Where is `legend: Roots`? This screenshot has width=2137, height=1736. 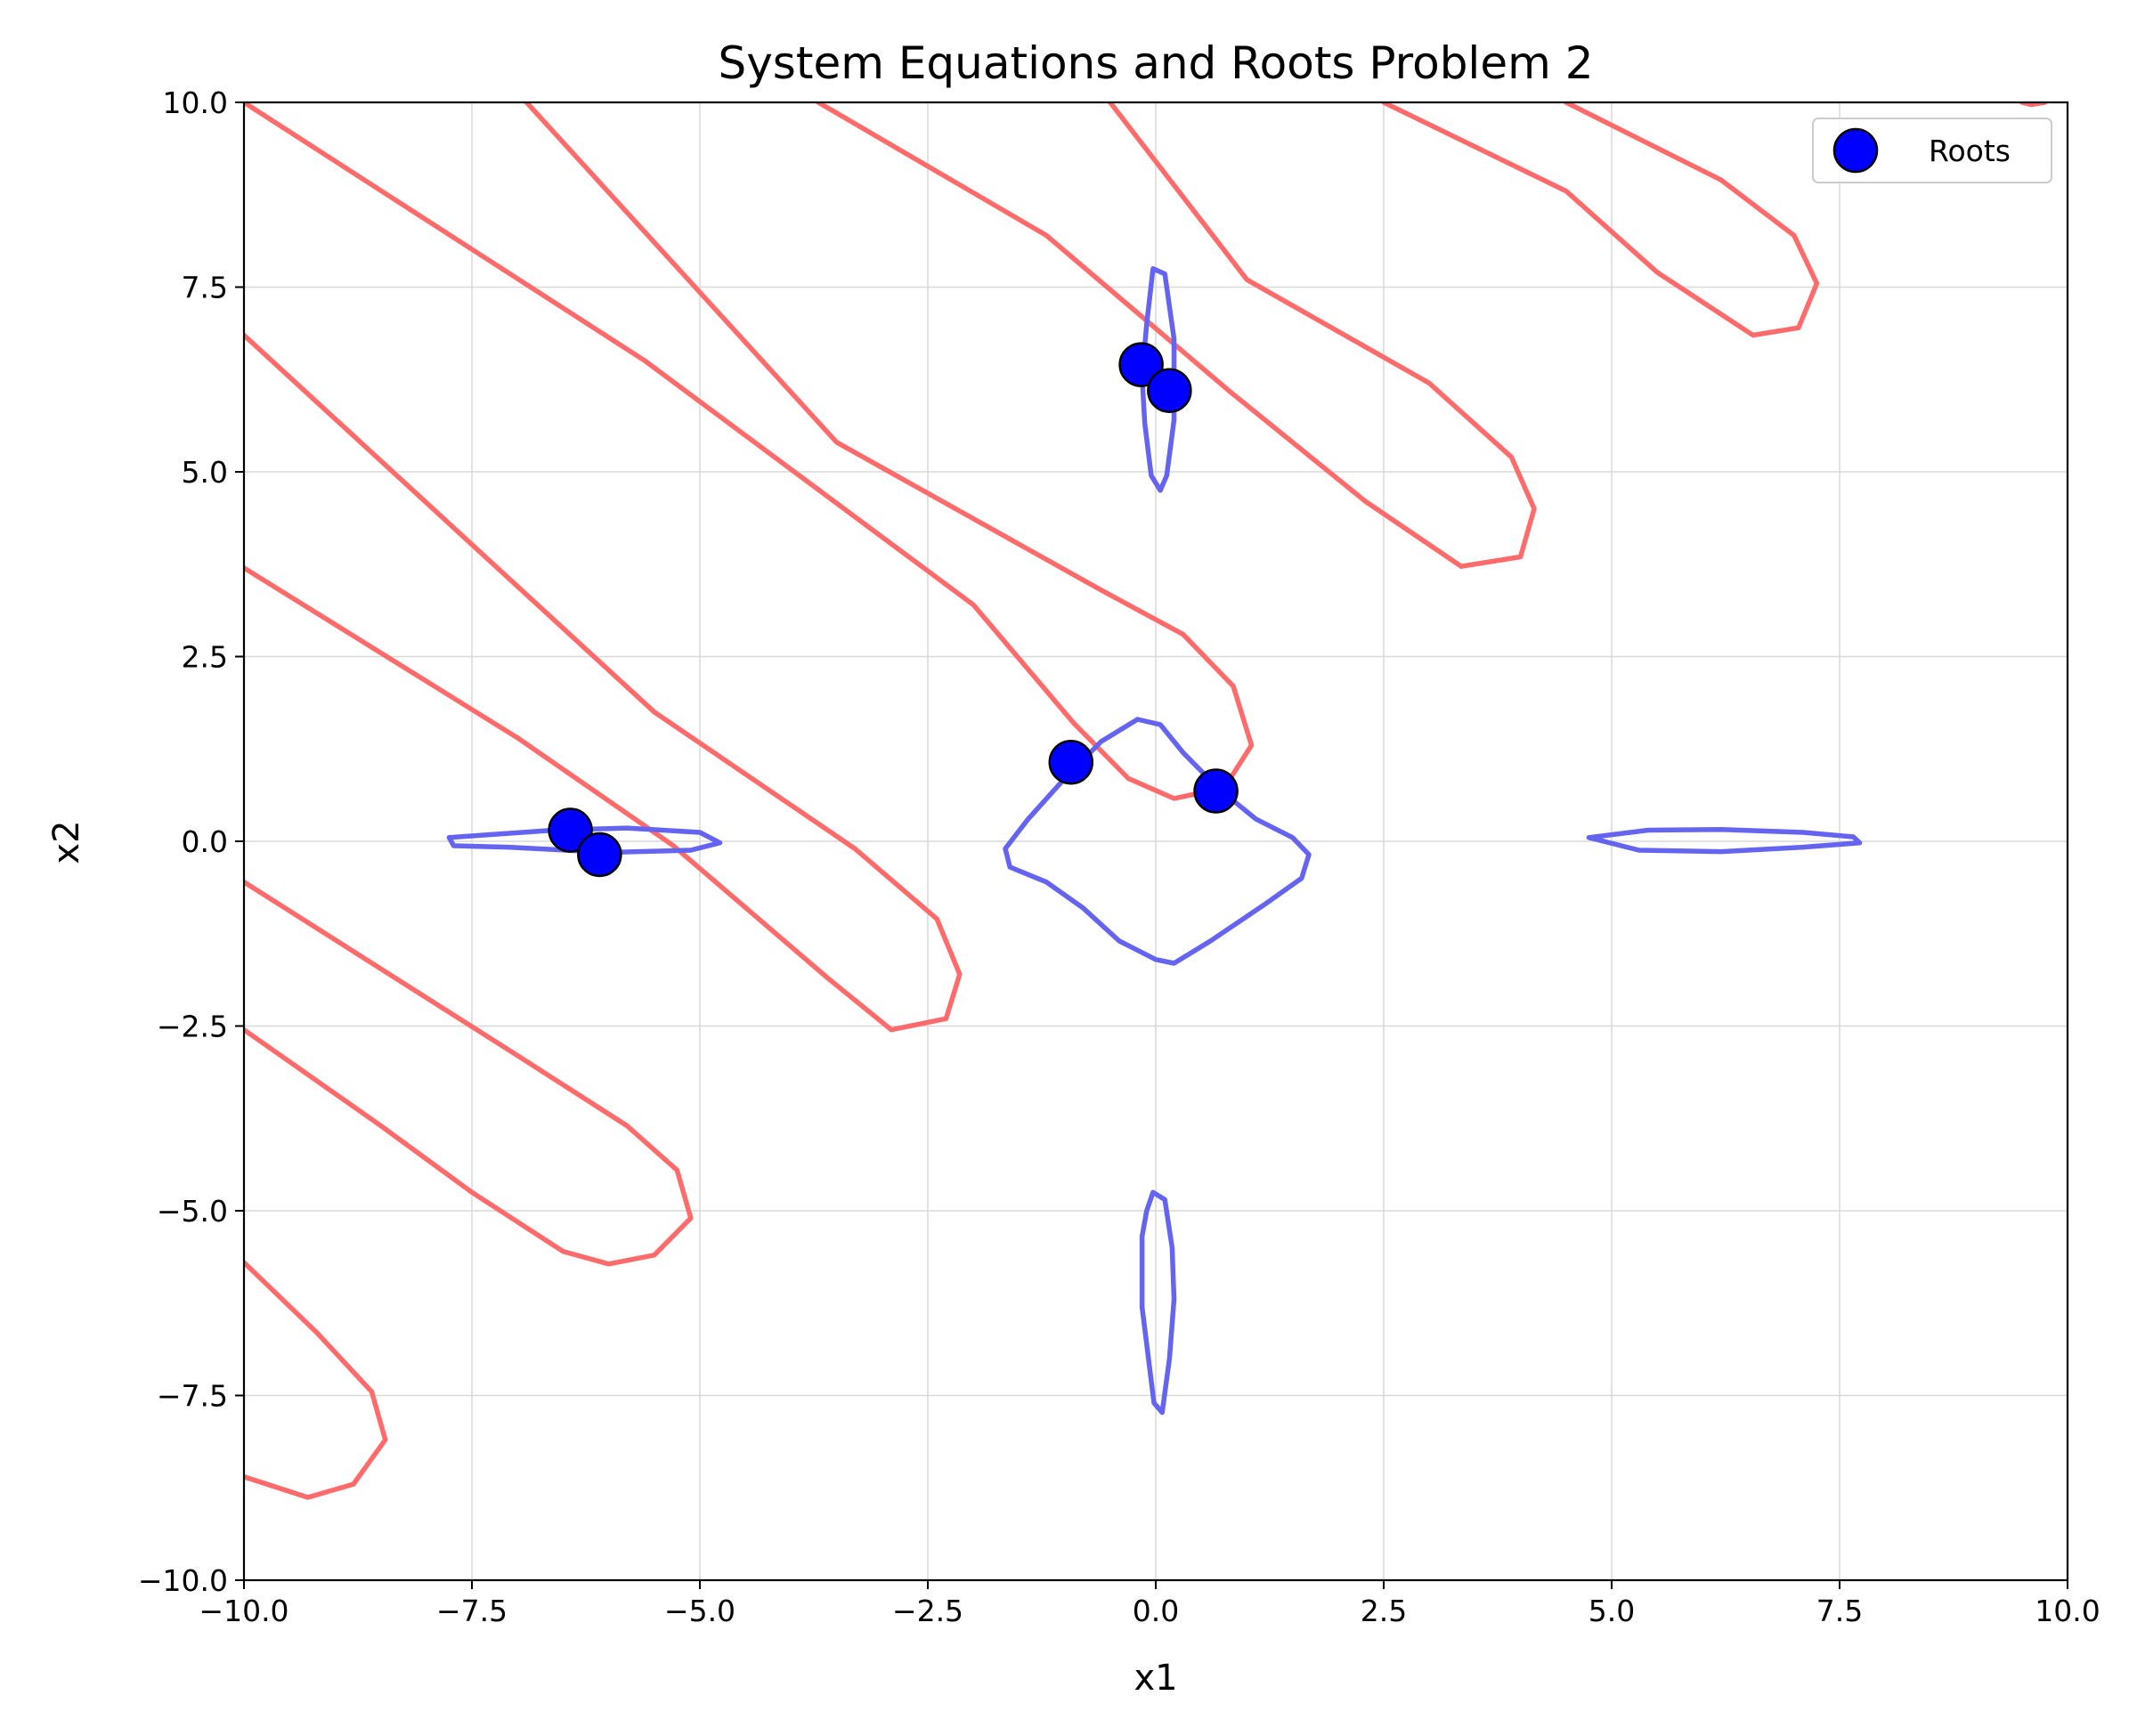
legend: Roots is located at coordinates (1932, 150).